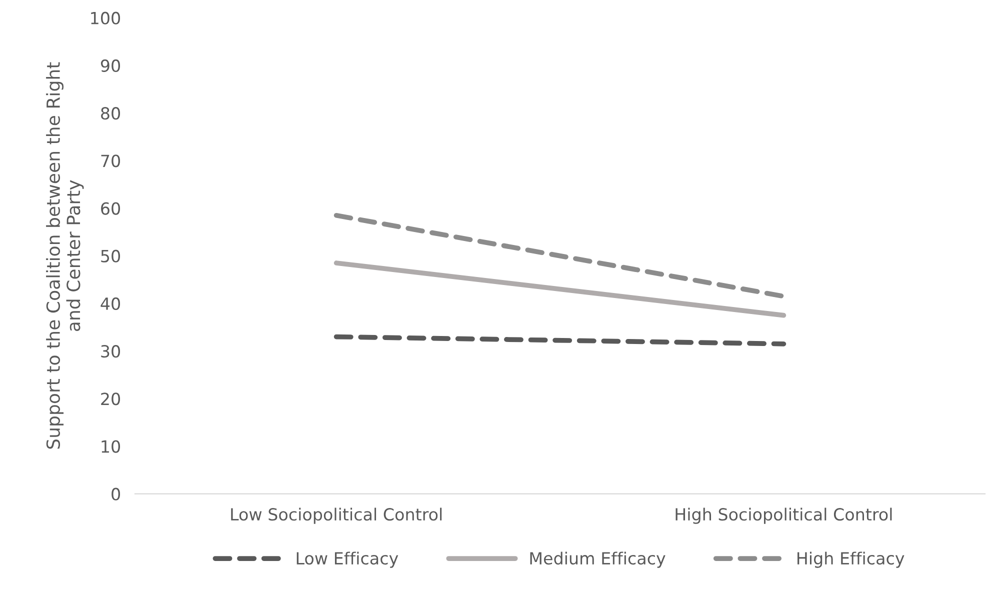  Describe the element at coordinates (105, 18) in the screenshot. I see `y-tick-label: 100` at that location.